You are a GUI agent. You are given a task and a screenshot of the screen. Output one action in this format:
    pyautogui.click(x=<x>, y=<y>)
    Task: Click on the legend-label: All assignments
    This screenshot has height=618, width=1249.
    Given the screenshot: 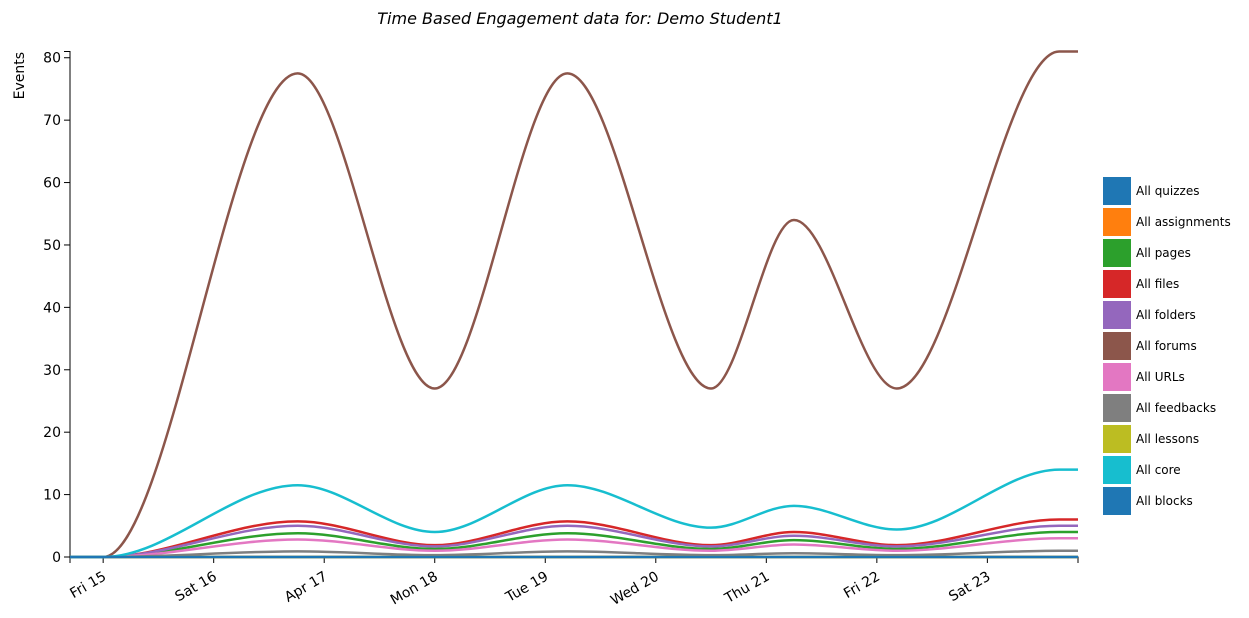 What is the action you would take?
    pyautogui.click(x=1183, y=222)
    